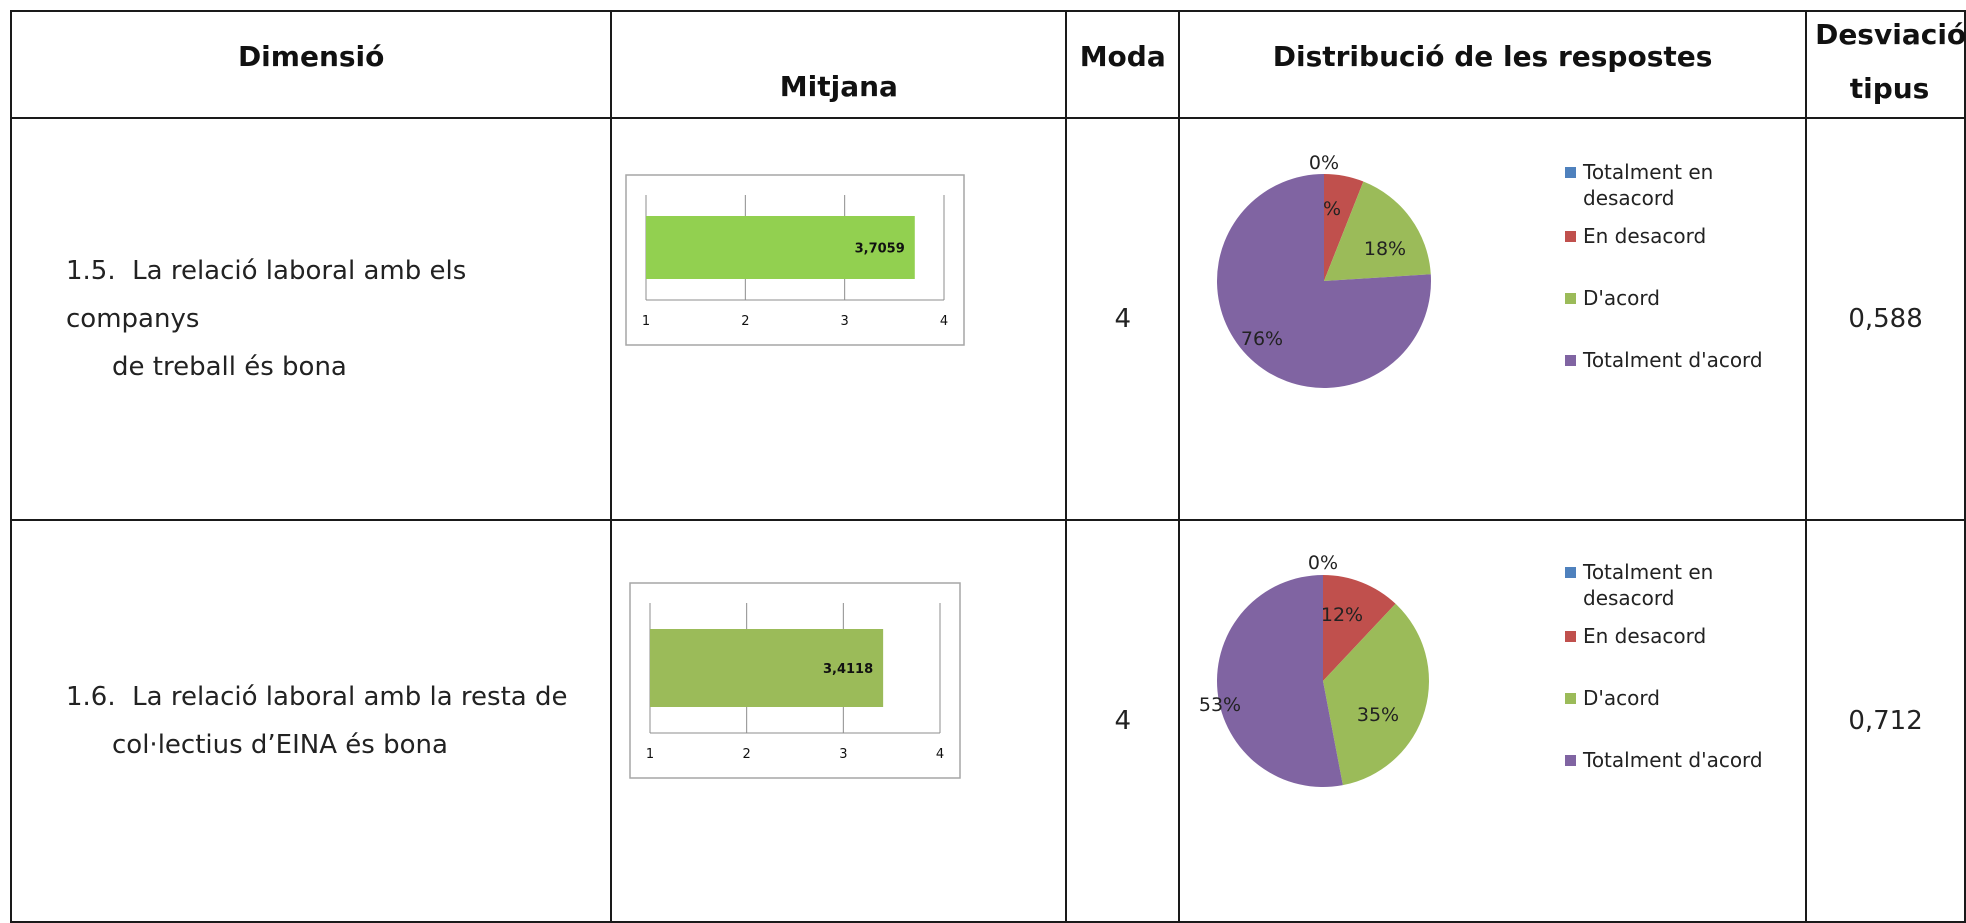  I want to click on mean-bar-chart: 1 2 3 4 3,7059, so click(795, 260).